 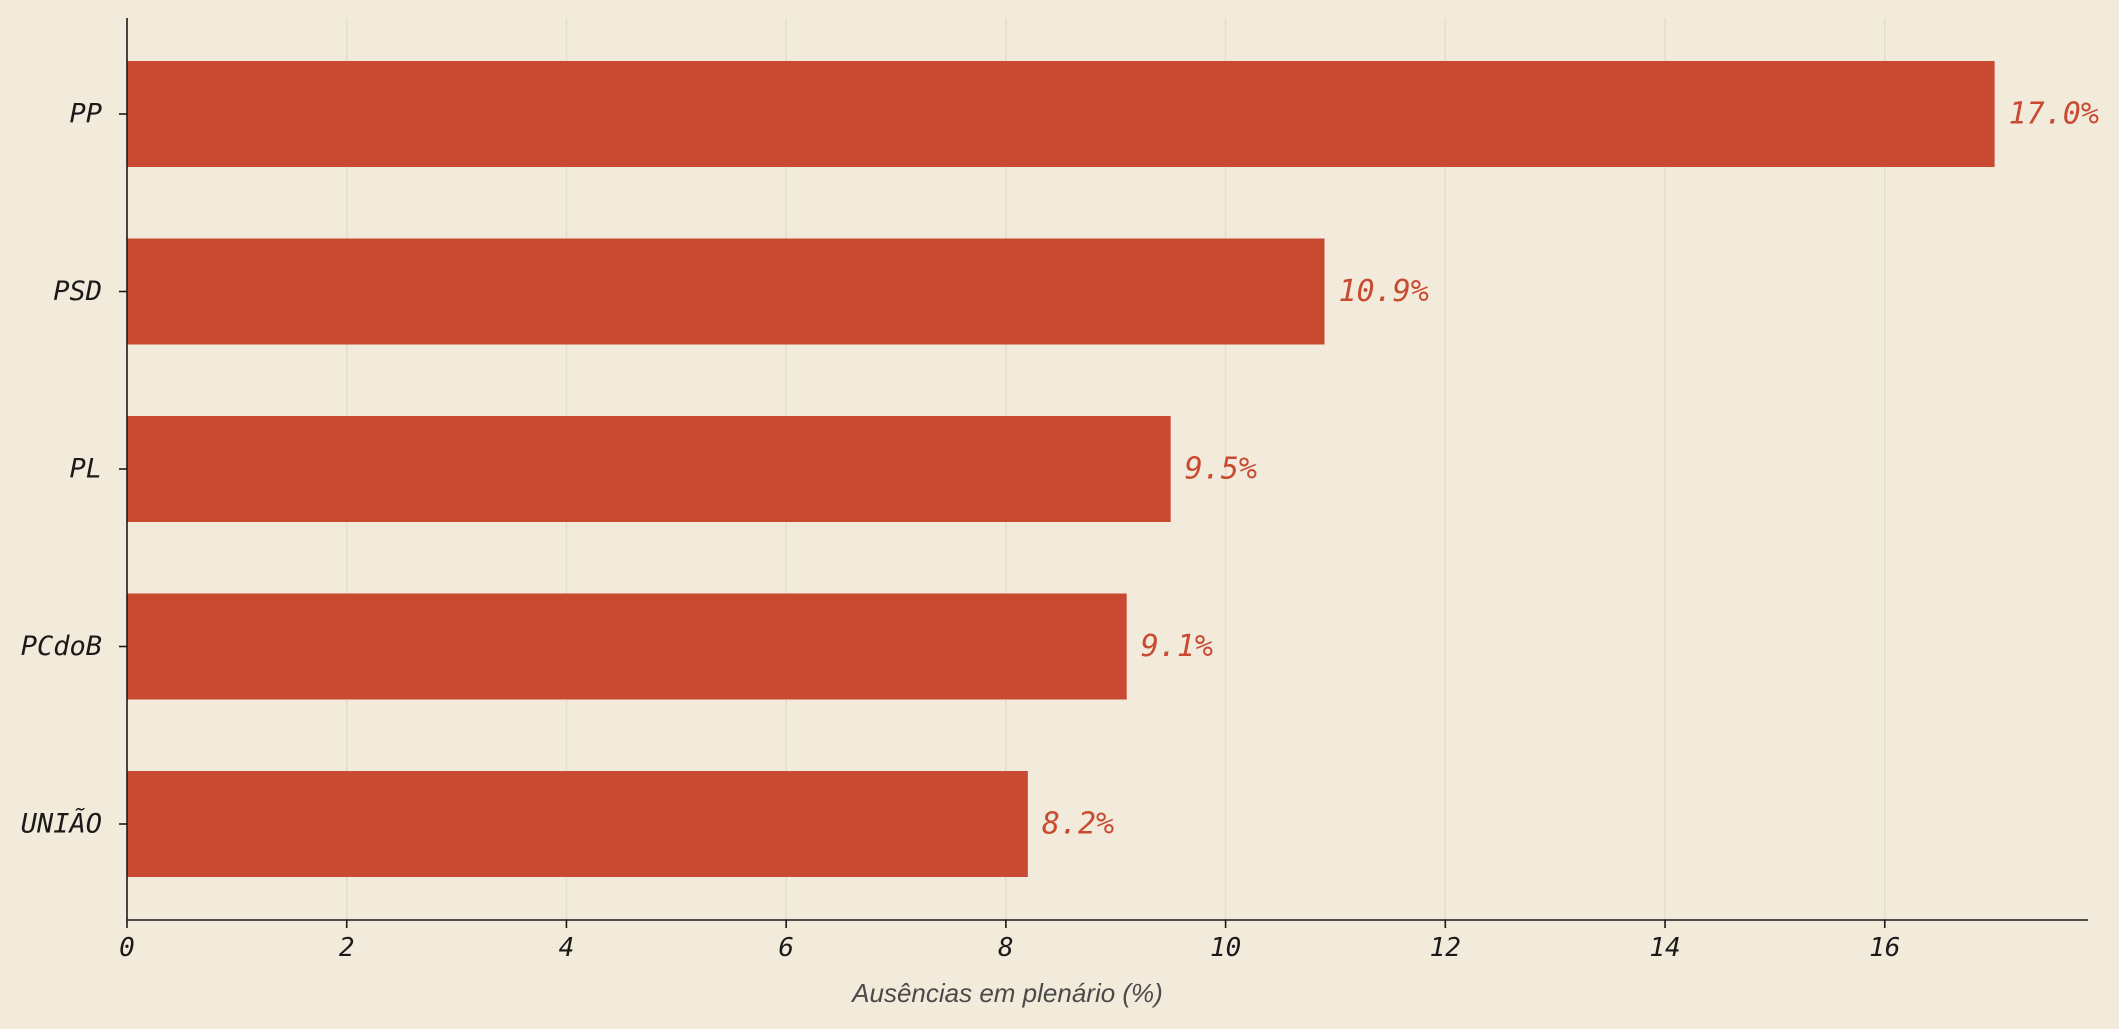 I want to click on y-tick-label: PCdoB, so click(x=61, y=646).